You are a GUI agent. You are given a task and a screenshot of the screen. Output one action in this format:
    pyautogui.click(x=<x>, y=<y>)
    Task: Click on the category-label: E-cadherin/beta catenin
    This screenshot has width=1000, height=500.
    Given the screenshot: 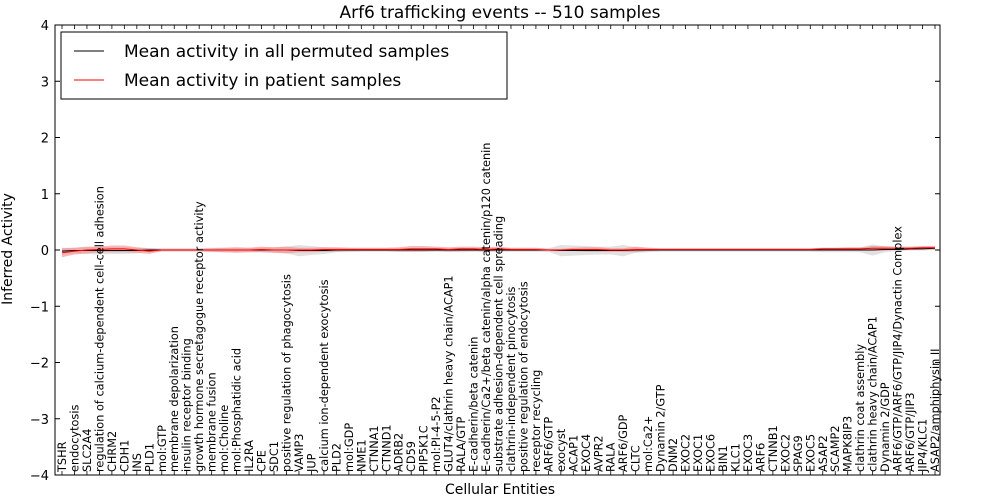 What is the action you would take?
    pyautogui.click(x=474, y=404)
    